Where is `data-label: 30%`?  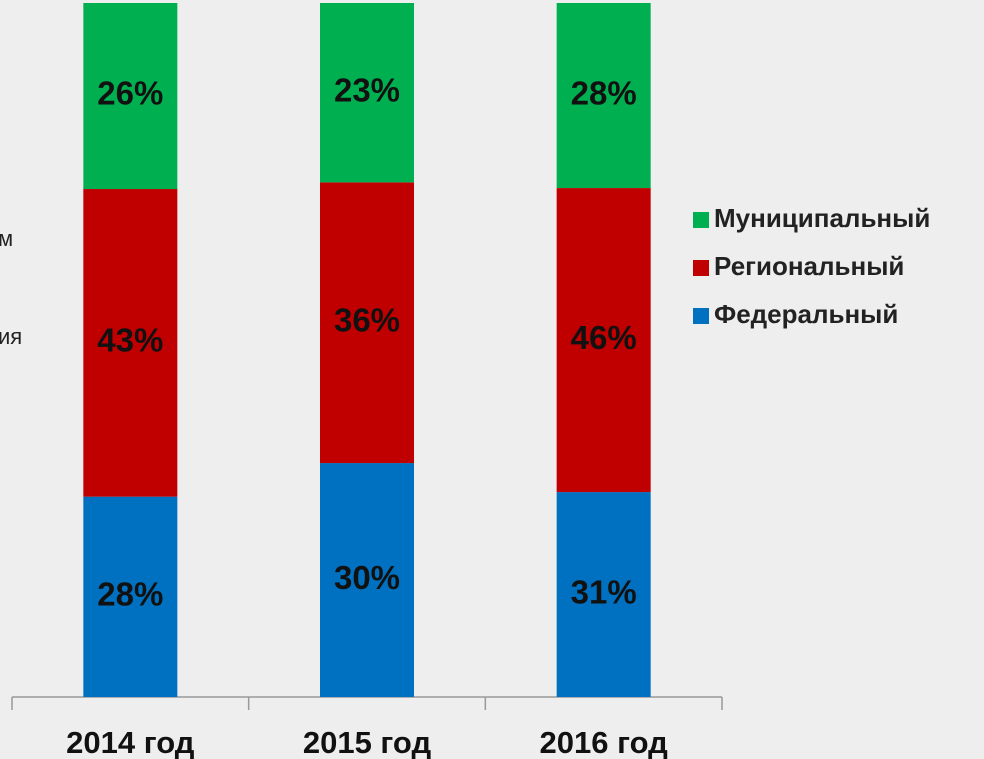
data-label: 30% is located at coordinates (367, 577).